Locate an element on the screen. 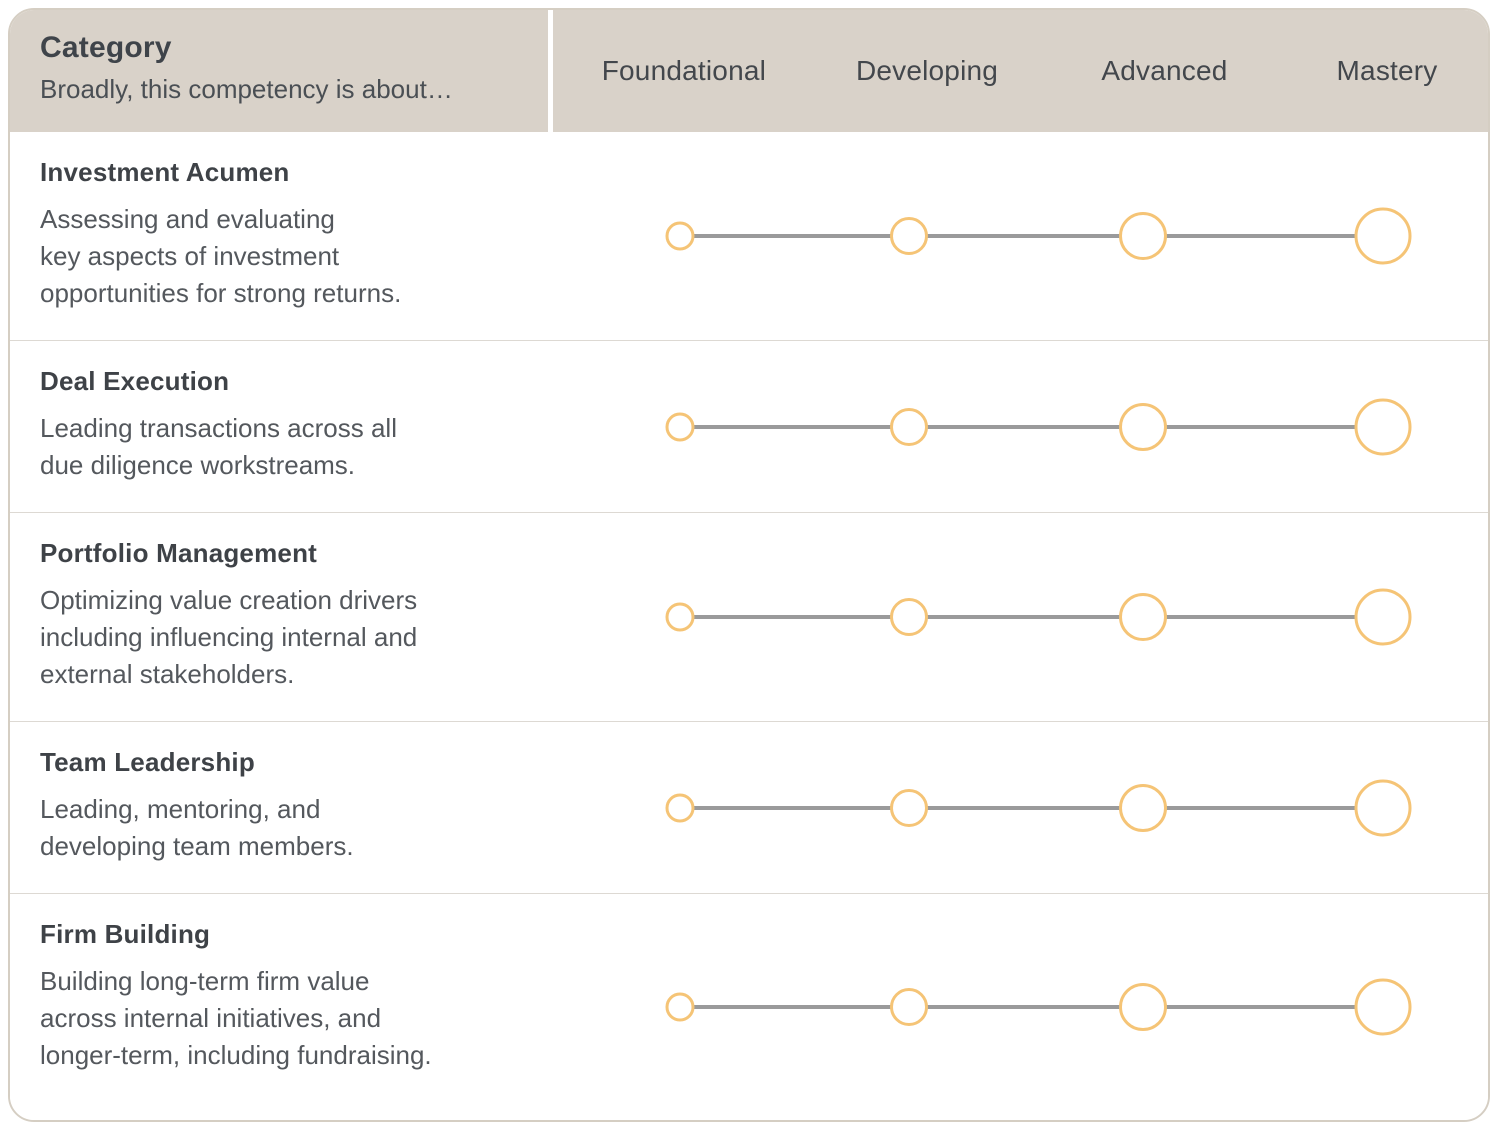  row-title: Portfolio Management is located at coordinates (179, 553).